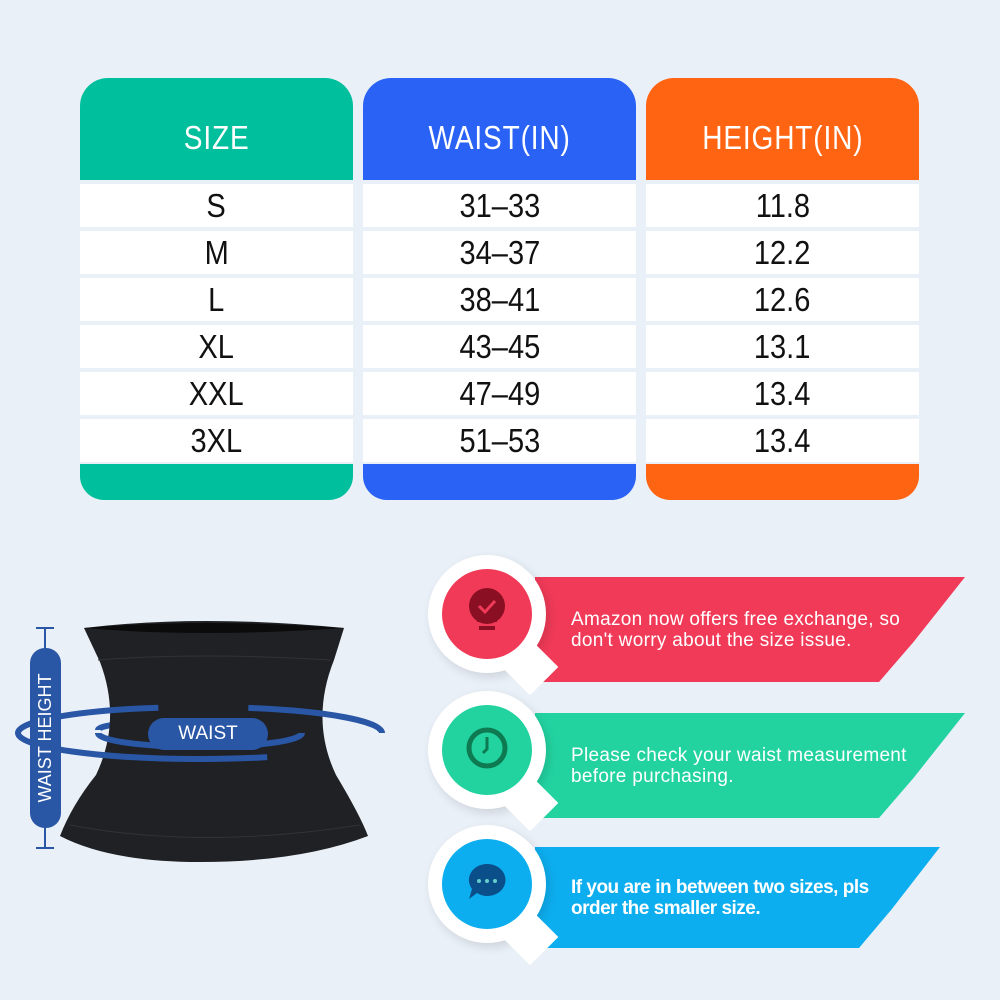 This screenshot has height=1000, width=1000. I want to click on column-2: HEIGHT(IN) 11.8 12.2 12.6 13.1 13.4 13.4, so click(782, 289).